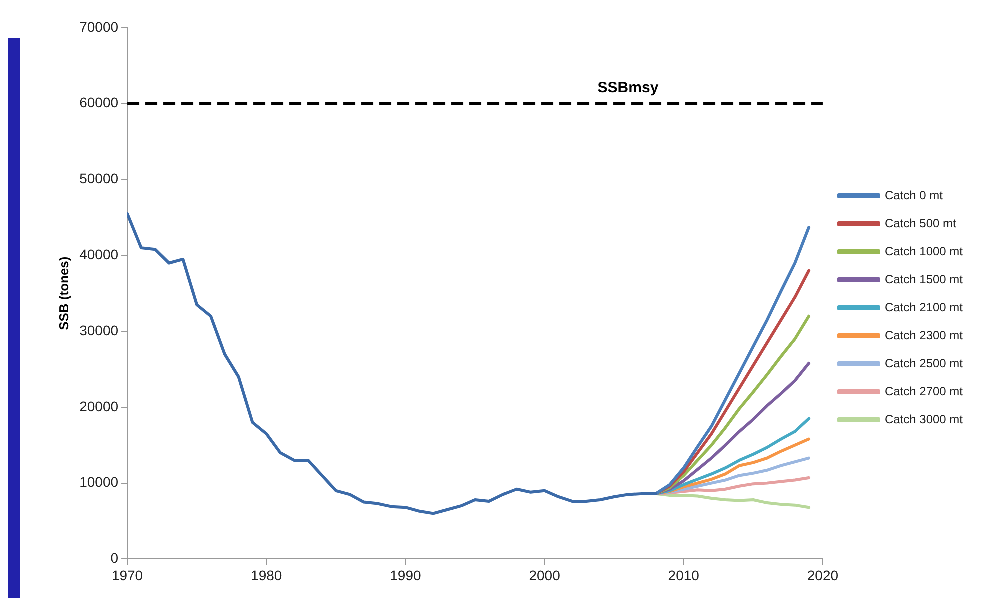 This screenshot has height=606, width=991. I want to click on y-tick-label: 0, so click(114, 558).